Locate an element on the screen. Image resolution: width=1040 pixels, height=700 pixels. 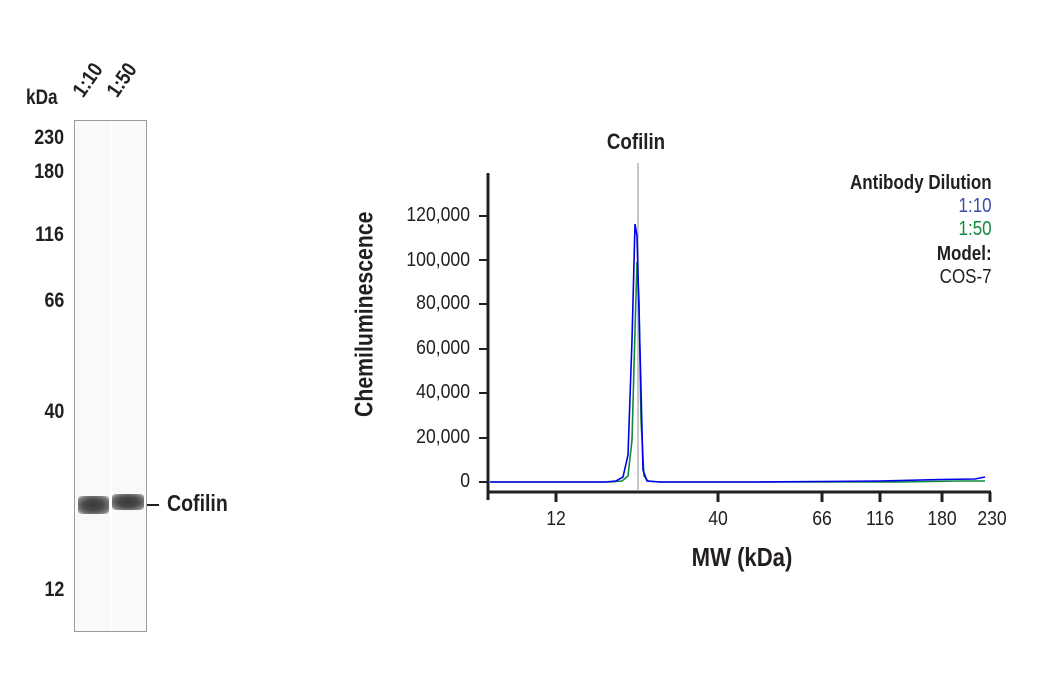
y-ticks is located at coordinates (483, 349).